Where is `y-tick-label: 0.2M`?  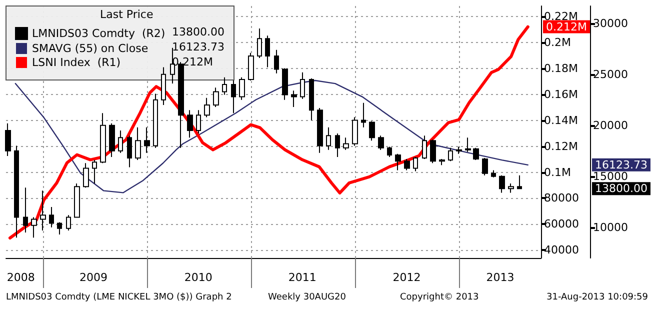
y-tick-label: 0.2M is located at coordinates (557, 42).